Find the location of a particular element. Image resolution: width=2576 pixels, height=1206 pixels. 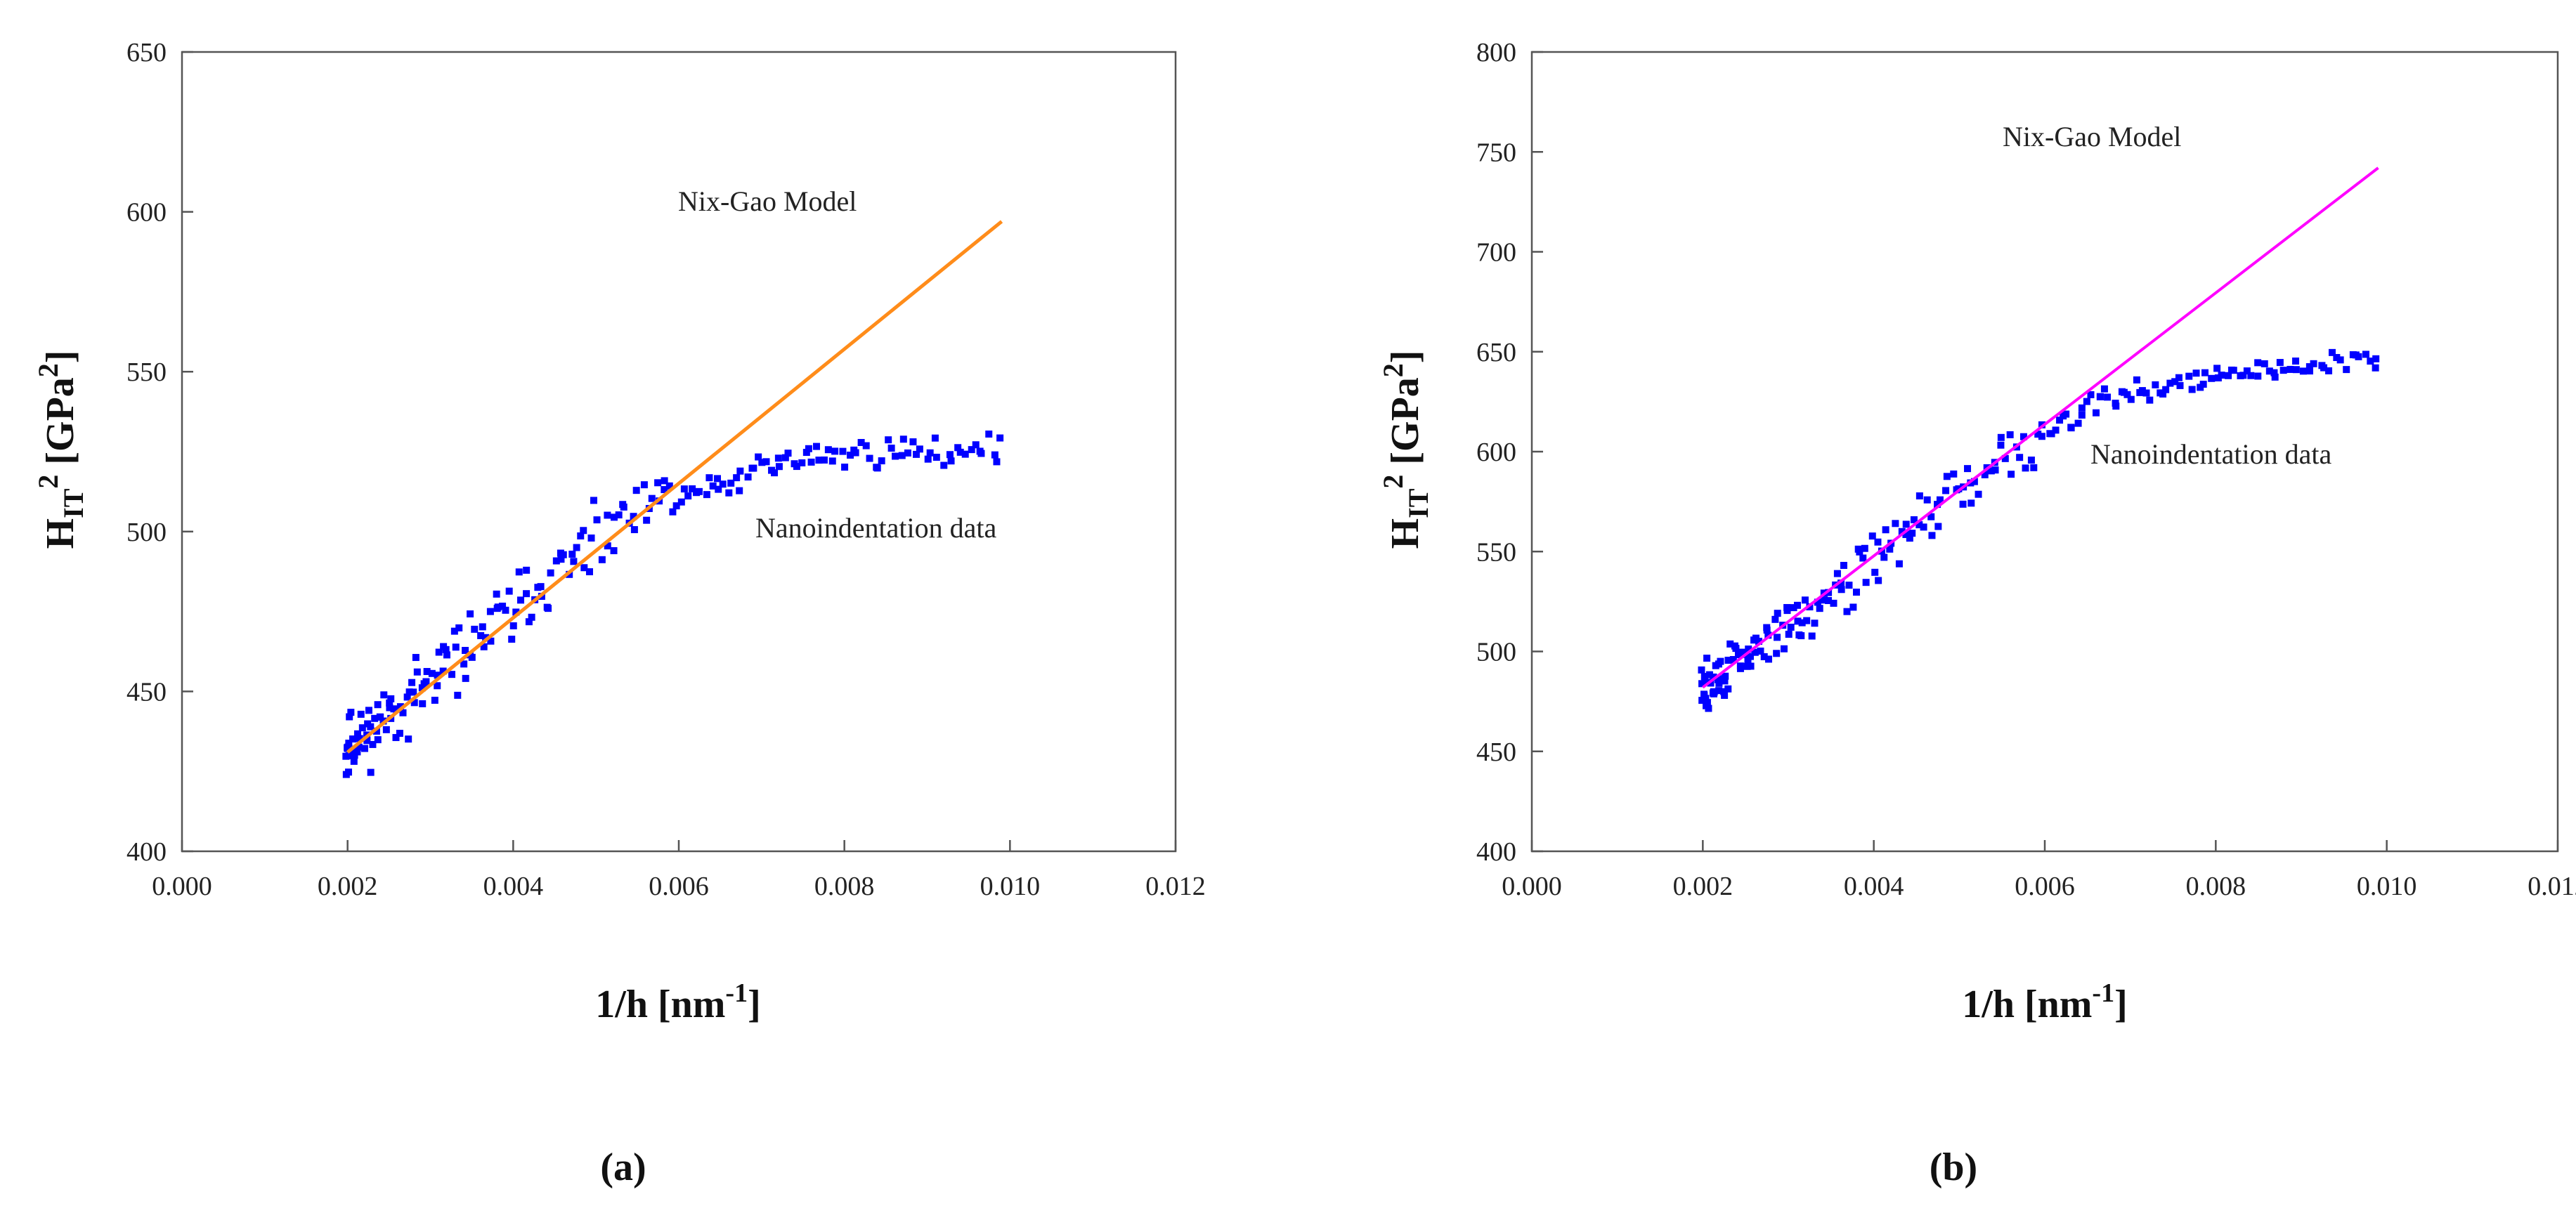

y-tick-label: 500 is located at coordinates (1496, 652).